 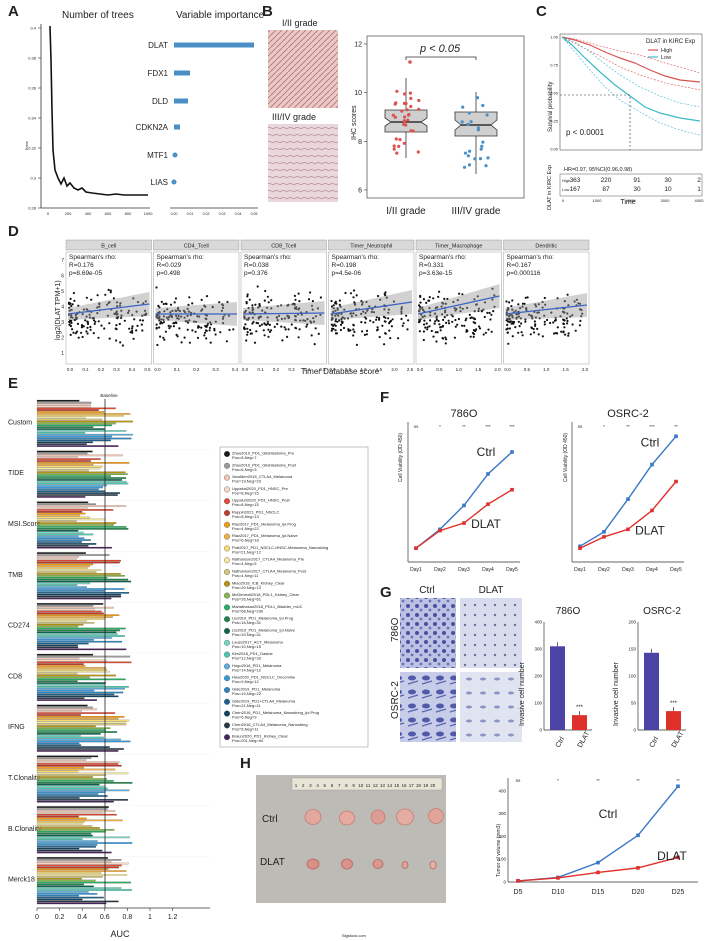 What do you see at coordinates (24, 778) in the screenshot?
I see `auc-group-label: T.Clonality` at bounding box center [24, 778].